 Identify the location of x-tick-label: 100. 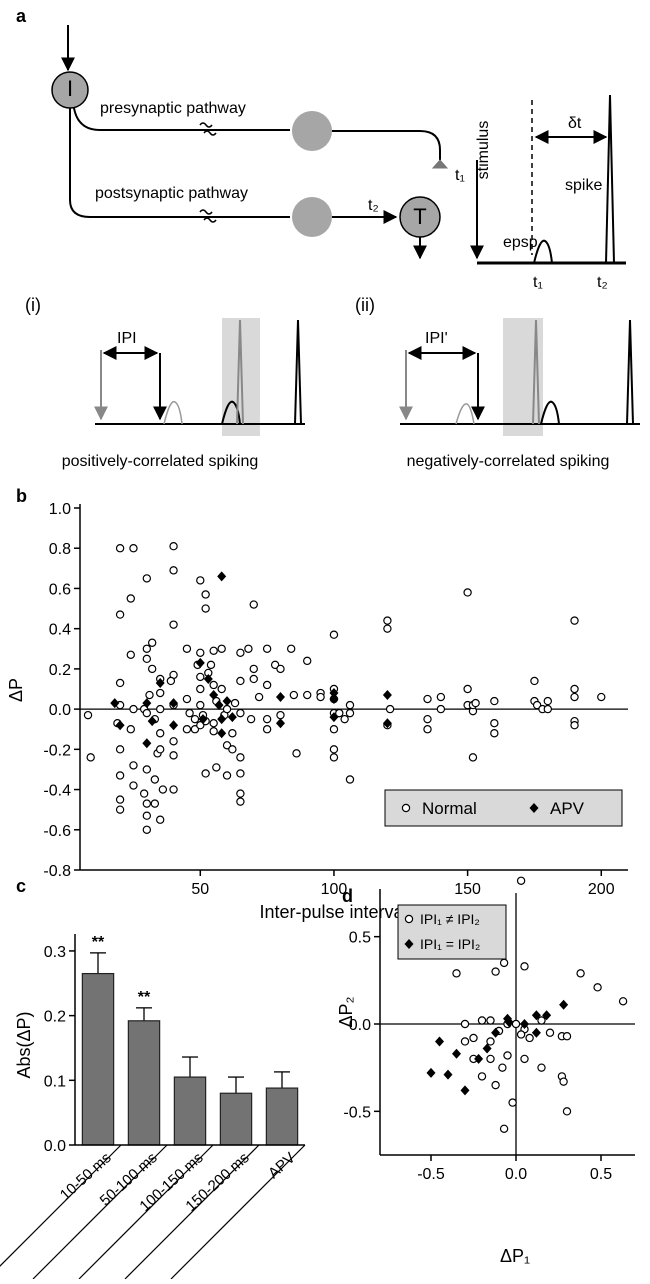
(334, 889).